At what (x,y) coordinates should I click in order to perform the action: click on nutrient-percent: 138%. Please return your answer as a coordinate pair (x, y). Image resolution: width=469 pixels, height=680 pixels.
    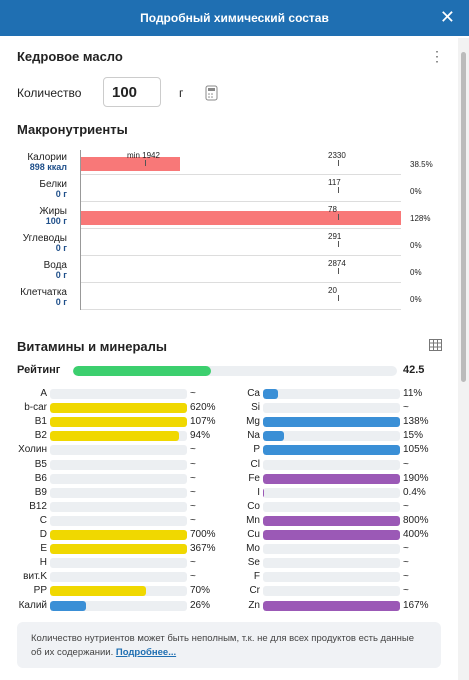
    Looking at the image, I should click on (416, 422).